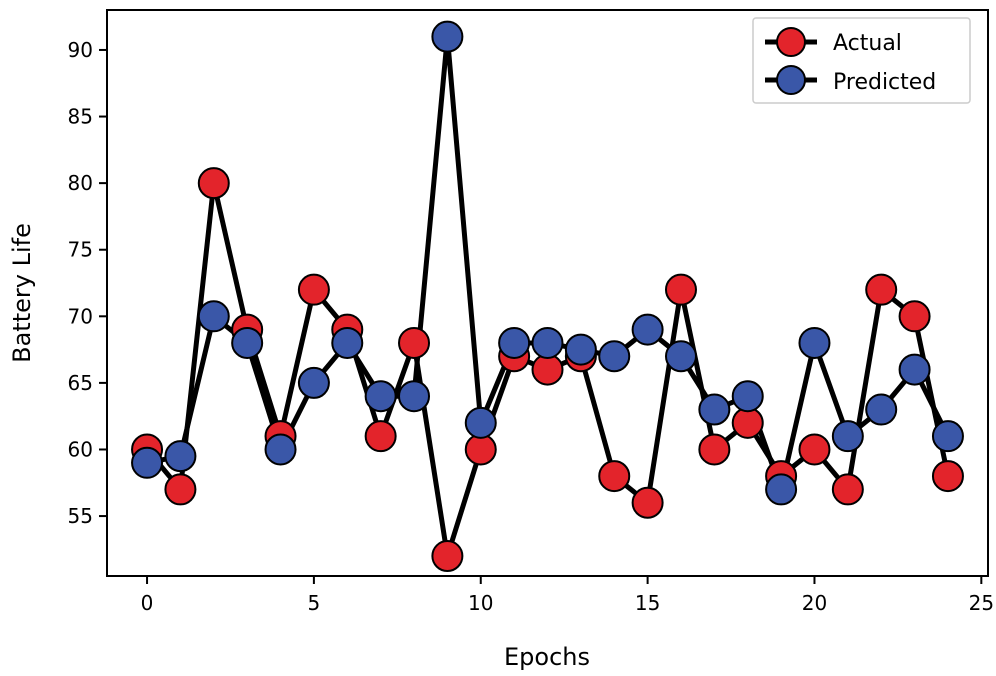 The width and height of the screenshot is (996, 676). What do you see at coordinates (981, 603) in the screenshot?
I see `x-tick-label: 25` at bounding box center [981, 603].